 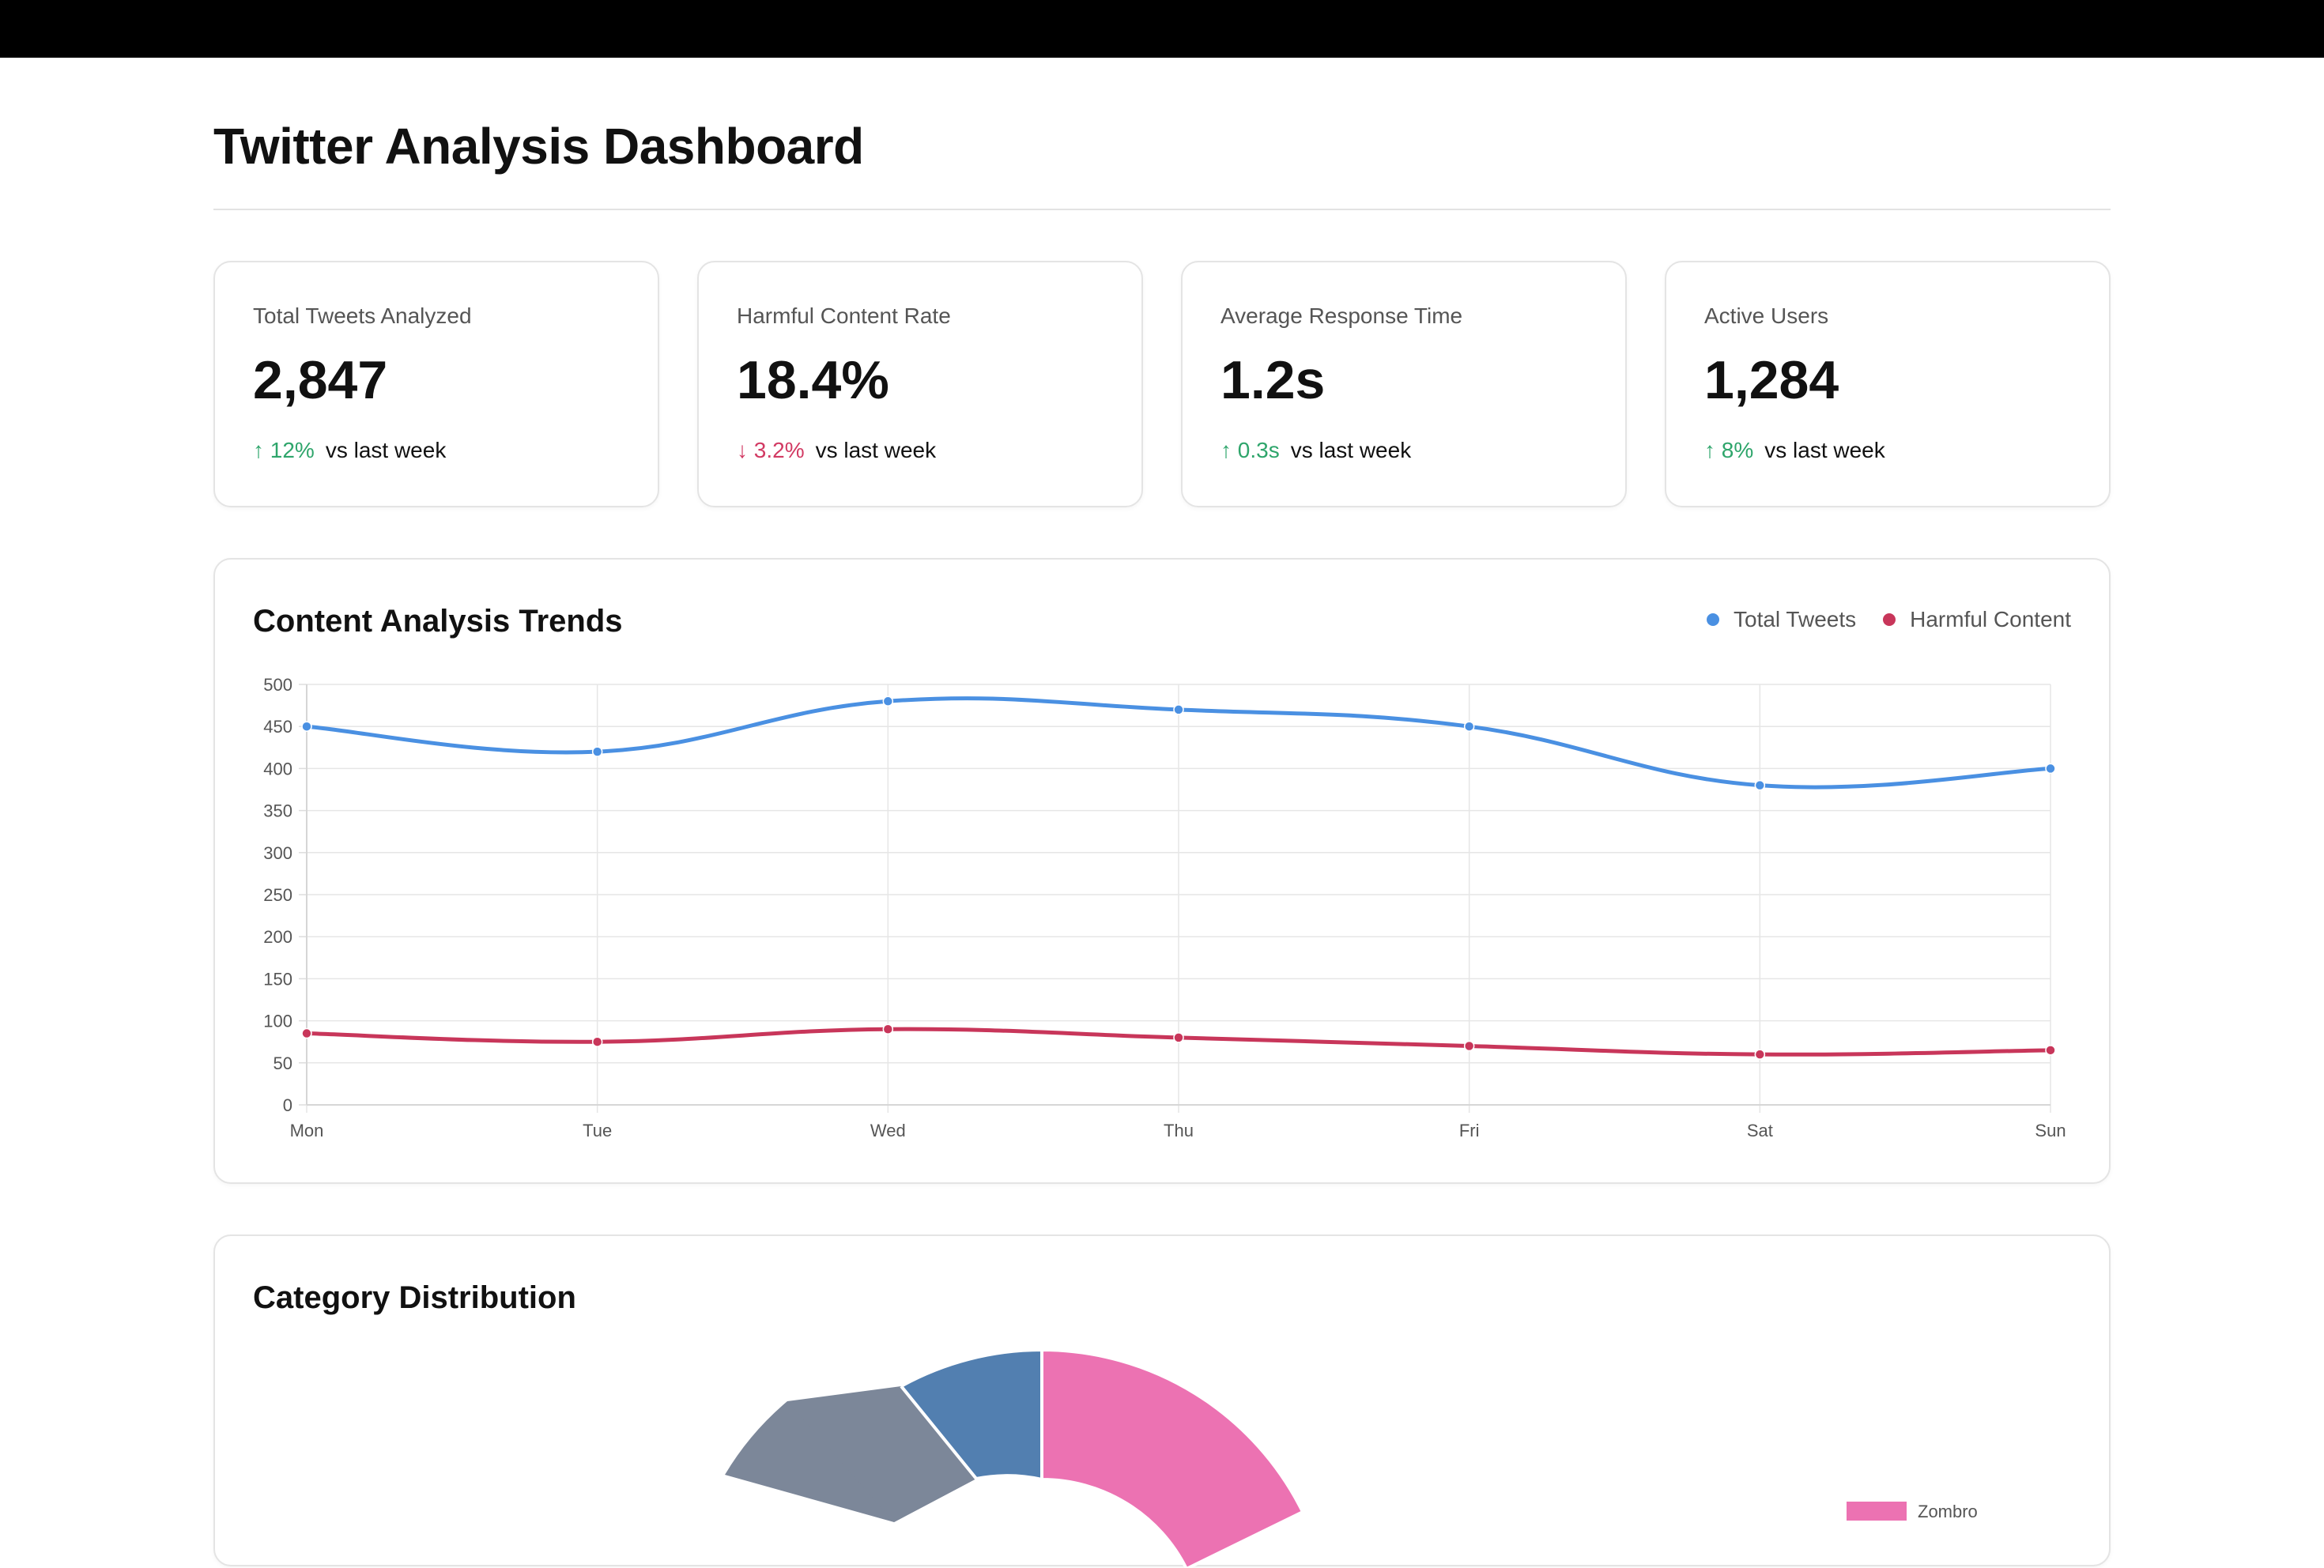 I want to click on stat-change: ↑ 0.3s vs last week, so click(x=1315, y=450).